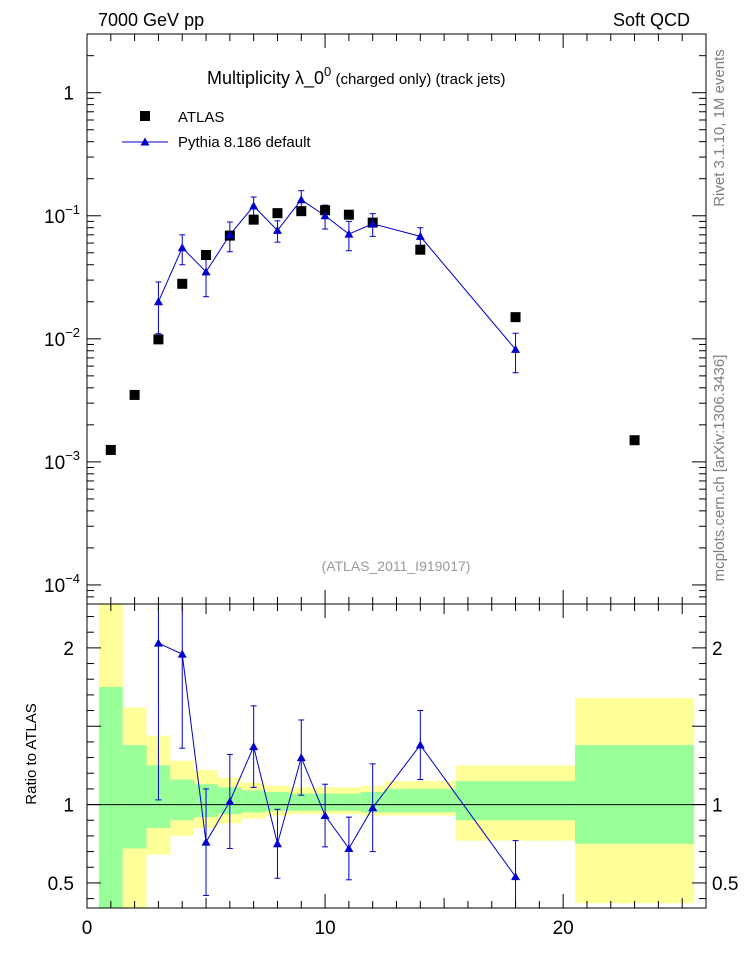 The height and width of the screenshot is (972, 746). What do you see at coordinates (719, 128) in the screenshot?
I see `rivet-label: Rivet 3.1.10, 1M events` at bounding box center [719, 128].